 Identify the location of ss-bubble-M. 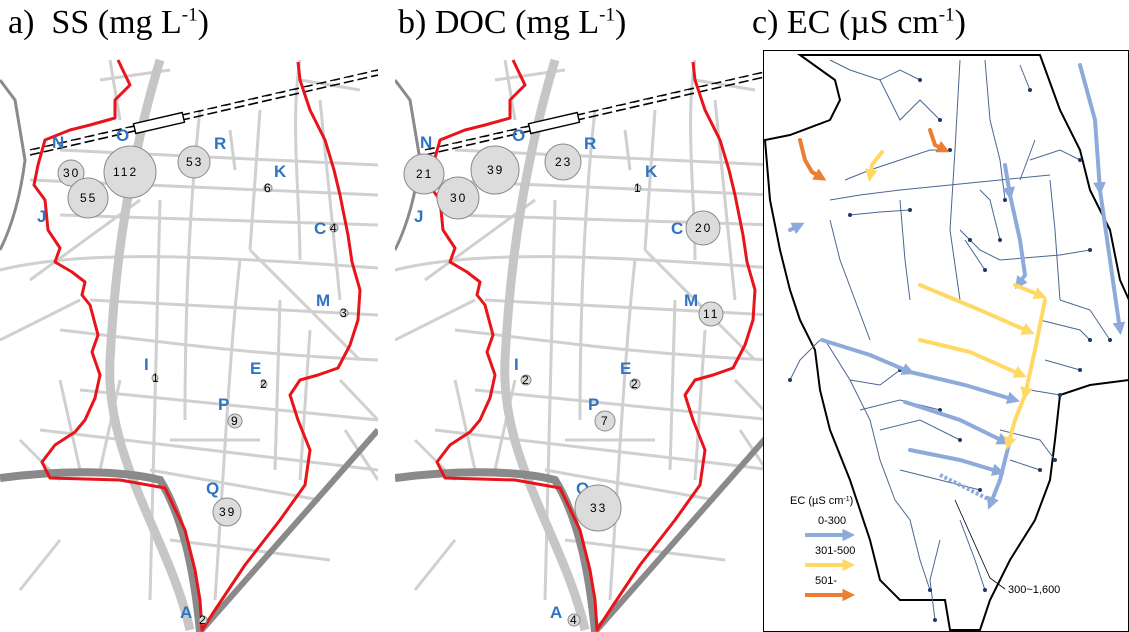
(344, 313).